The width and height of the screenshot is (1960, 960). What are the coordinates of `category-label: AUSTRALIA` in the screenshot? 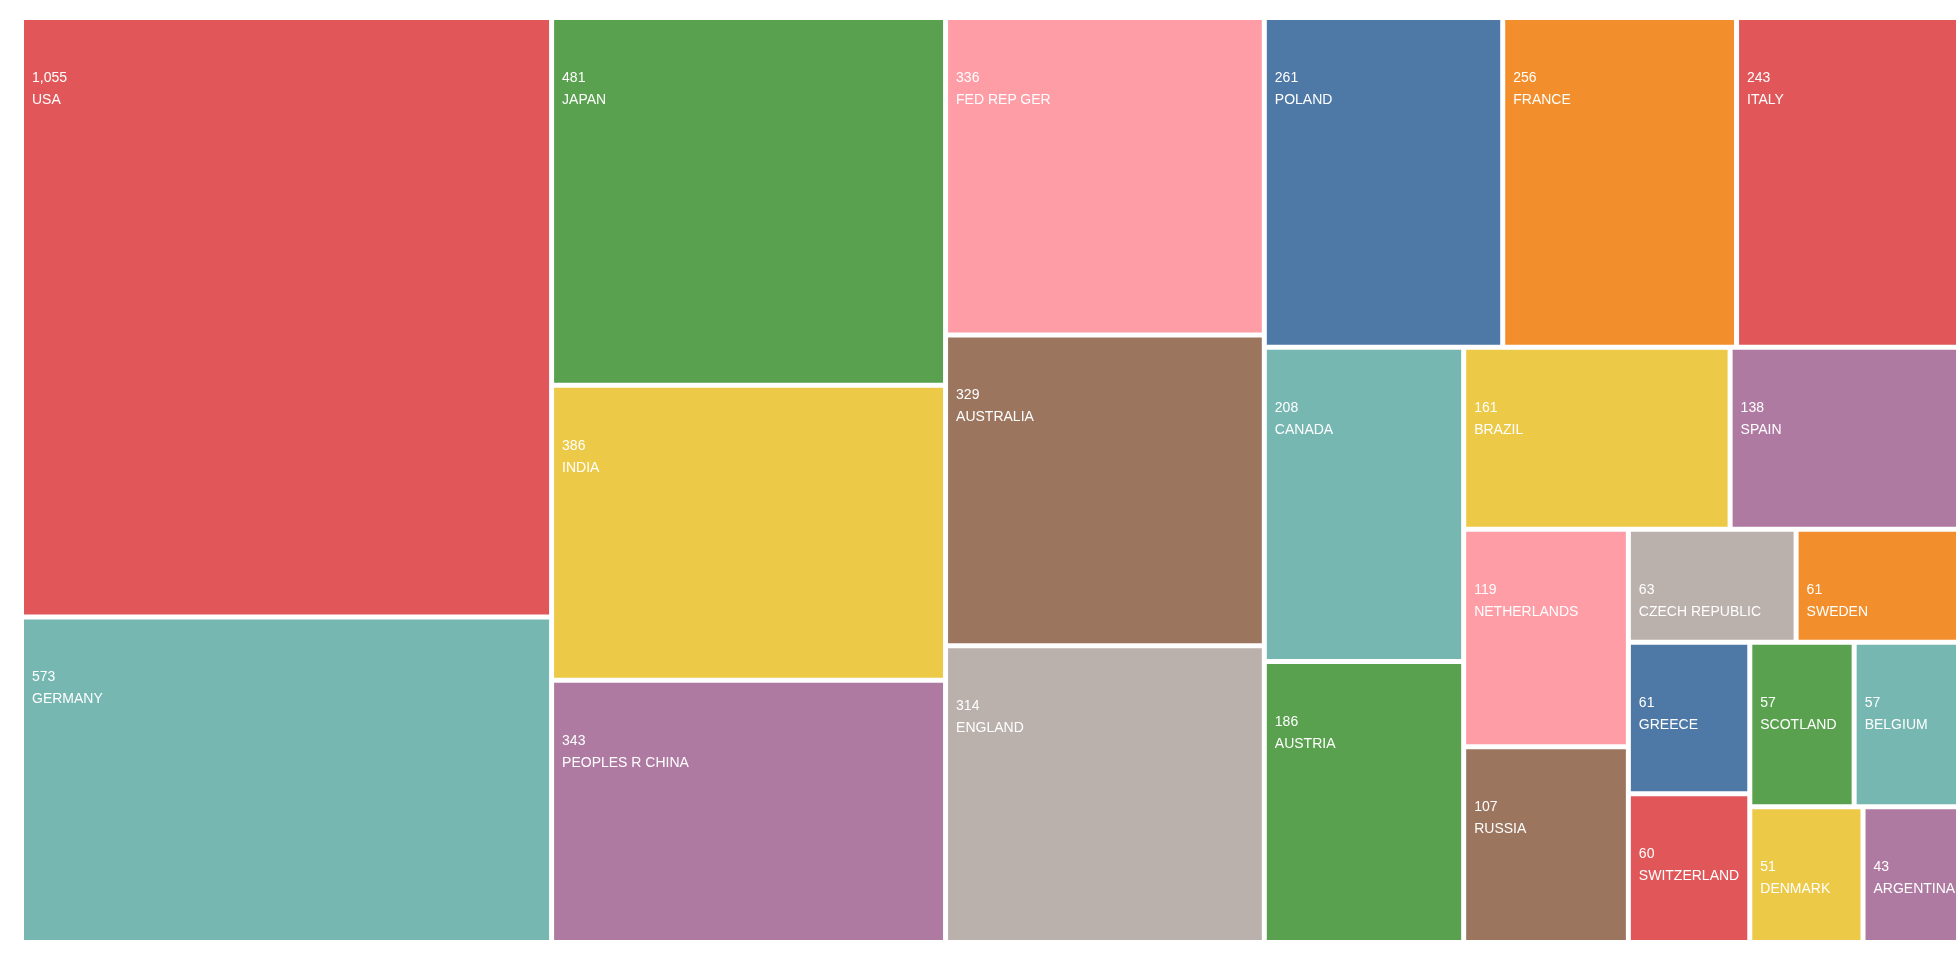 It's located at (995, 416).